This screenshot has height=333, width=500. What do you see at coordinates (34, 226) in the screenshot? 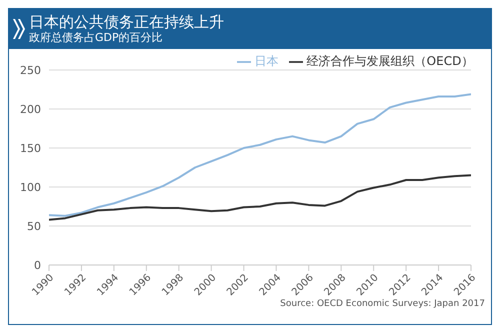
I see `y-tick-label: 50` at bounding box center [34, 226].